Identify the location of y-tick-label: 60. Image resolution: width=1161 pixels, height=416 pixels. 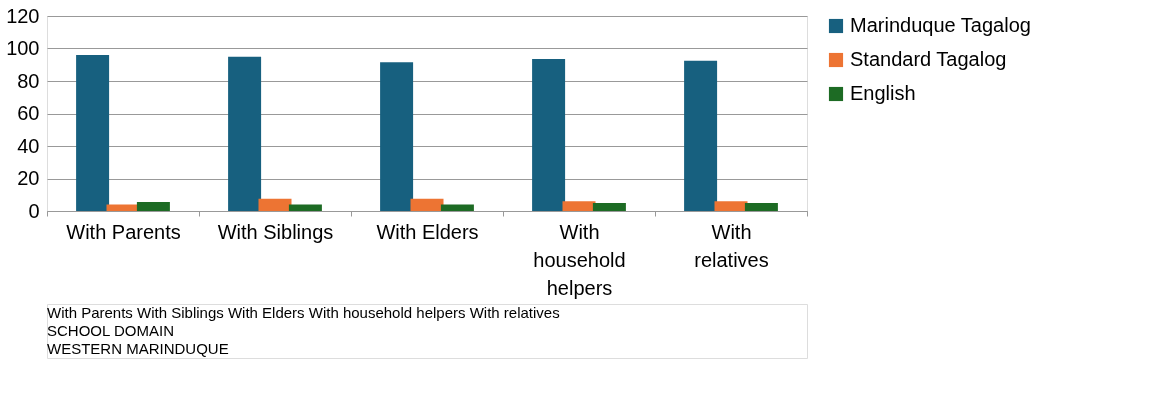
(28, 113).